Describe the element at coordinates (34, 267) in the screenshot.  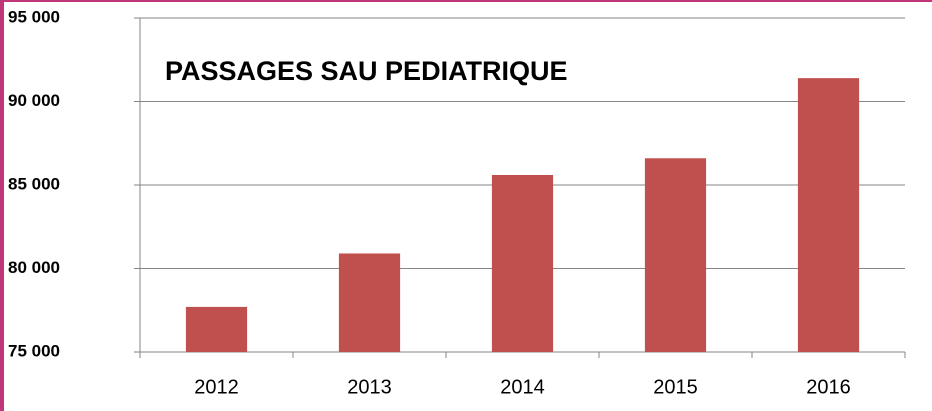
I see `y-tick-label: 80 000` at that location.